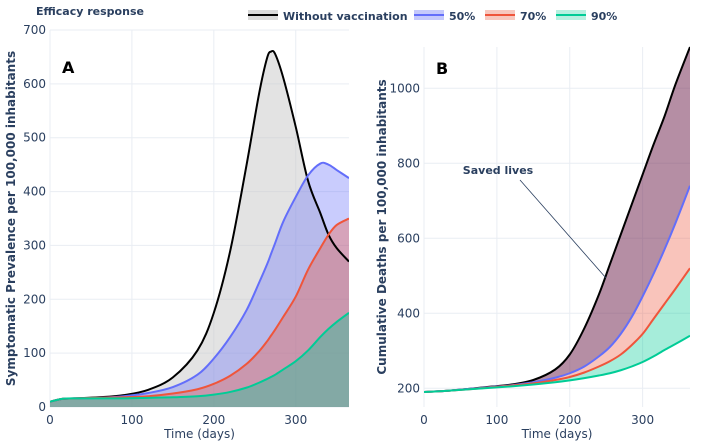  I want to click on panel-label: A, so click(68, 67).